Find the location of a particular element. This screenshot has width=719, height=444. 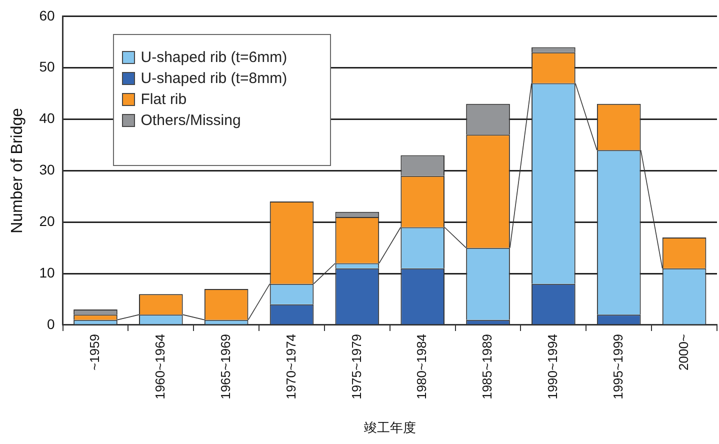

legend-label: Flat rib is located at coordinates (163, 100).